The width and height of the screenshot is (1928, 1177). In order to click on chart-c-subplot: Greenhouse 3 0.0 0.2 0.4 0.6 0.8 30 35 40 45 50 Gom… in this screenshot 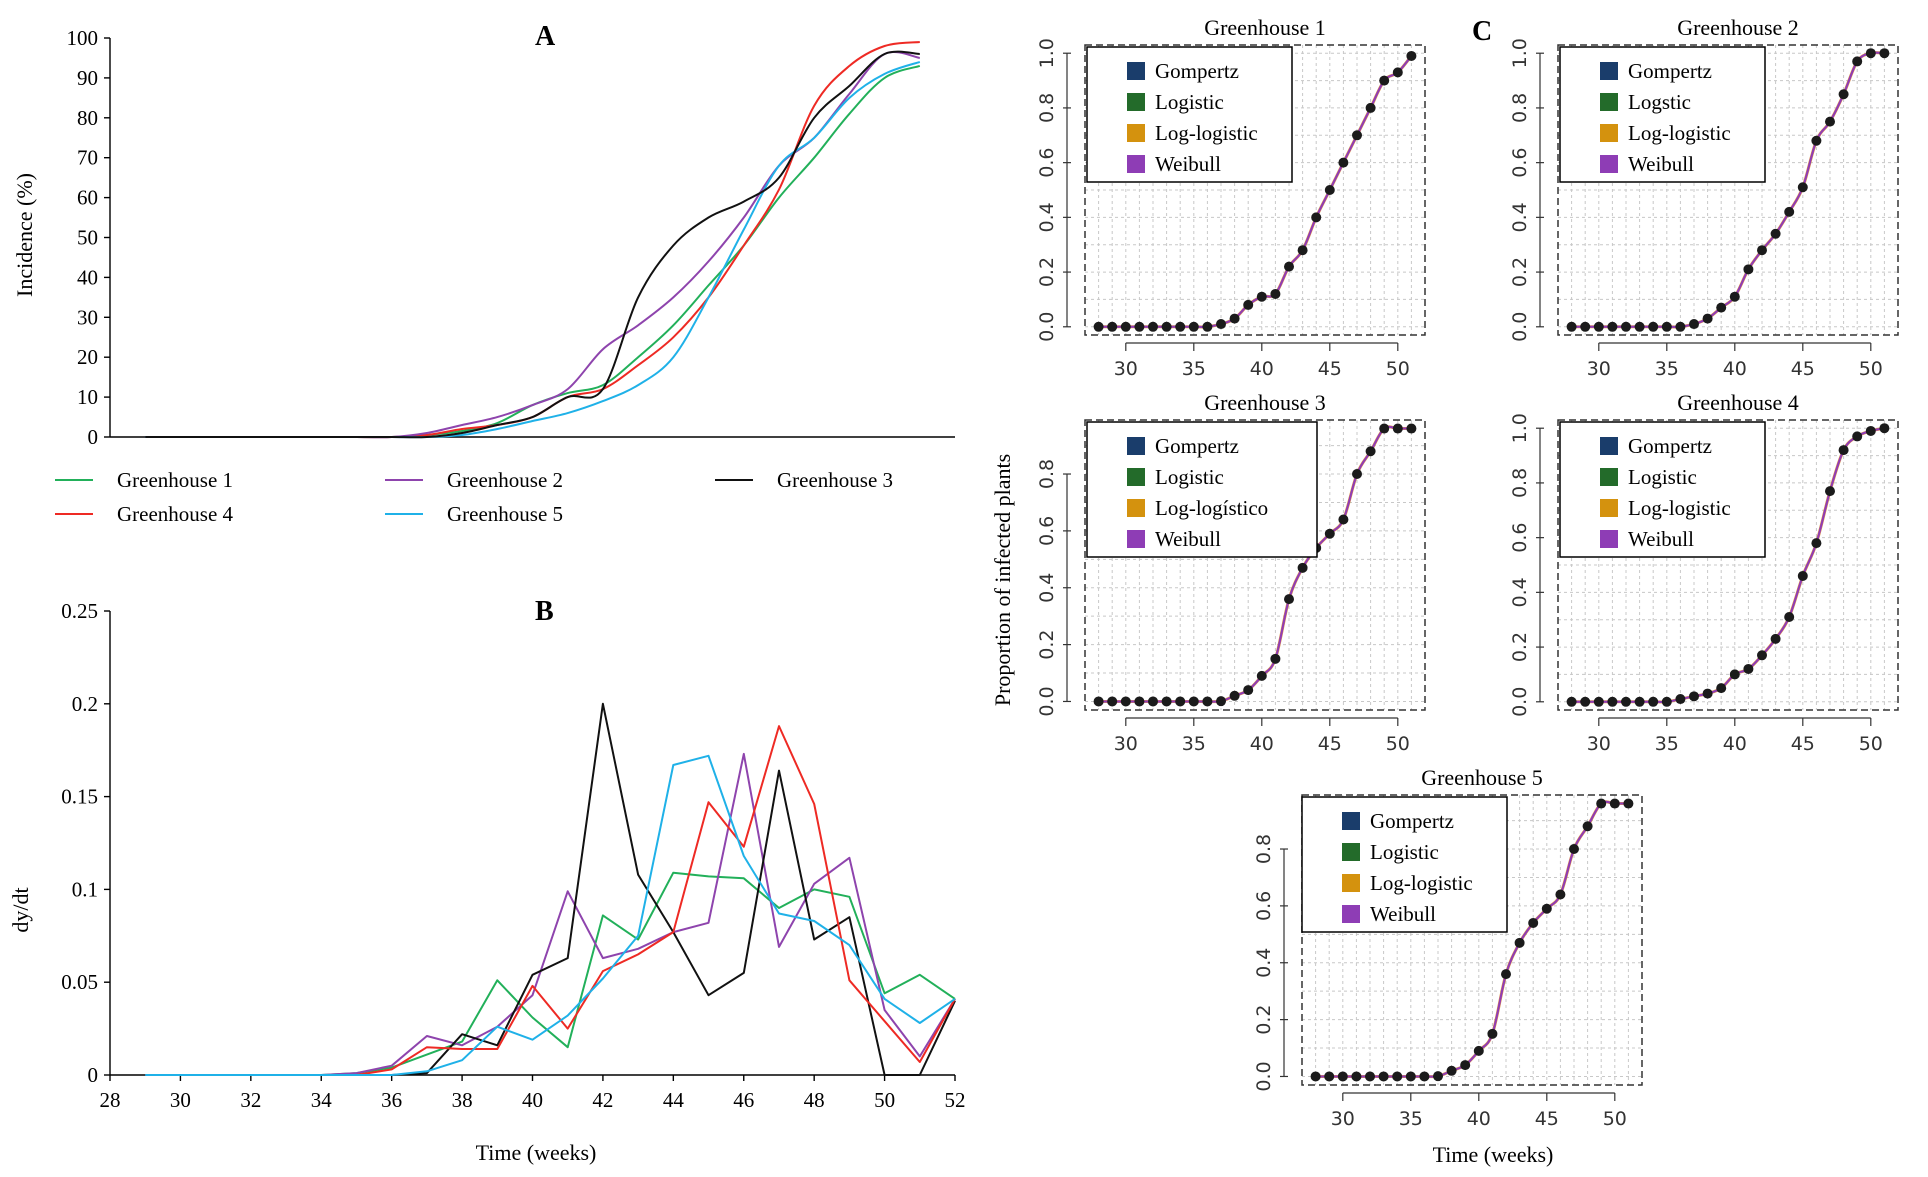, I will do `click(1231, 572)`.